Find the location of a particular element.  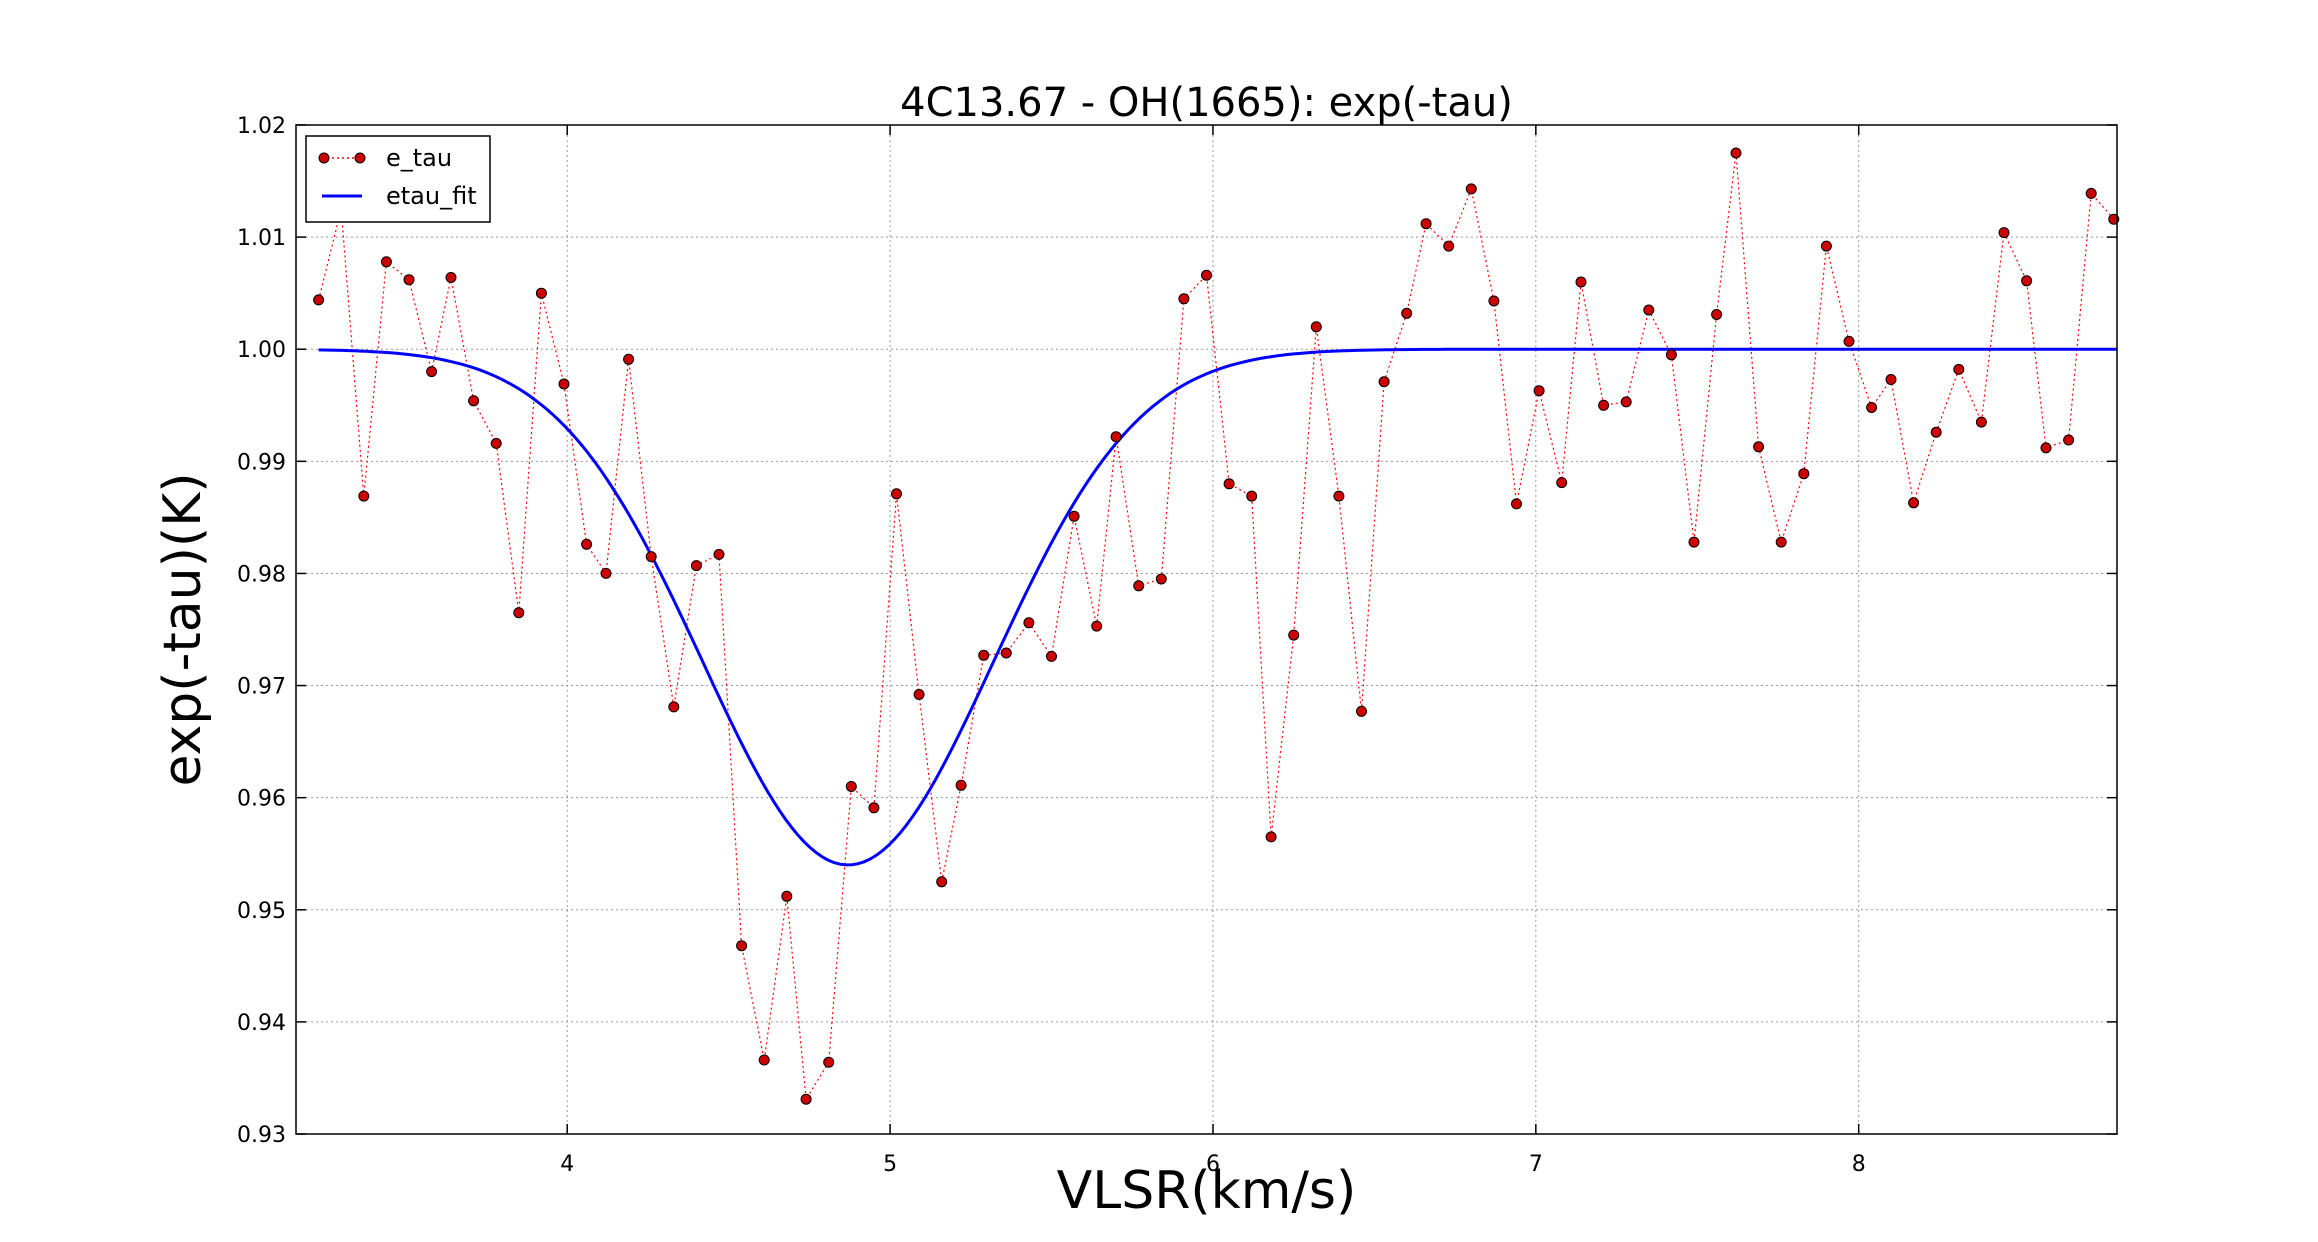

legend-box is located at coordinates (398, 179).